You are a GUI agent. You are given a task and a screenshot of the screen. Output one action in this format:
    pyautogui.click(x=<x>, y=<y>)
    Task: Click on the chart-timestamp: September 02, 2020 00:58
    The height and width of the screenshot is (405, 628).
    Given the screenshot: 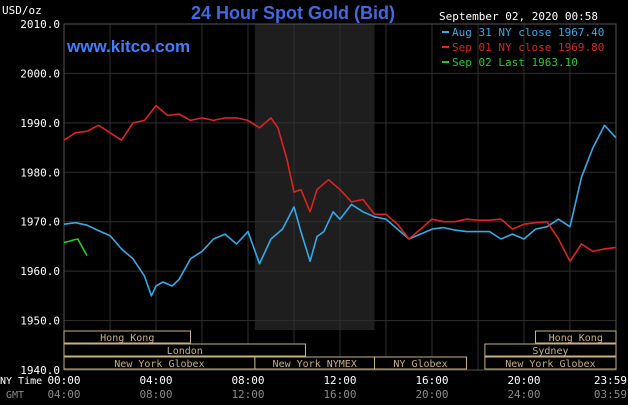 What is the action you would take?
    pyautogui.click(x=518, y=16)
    